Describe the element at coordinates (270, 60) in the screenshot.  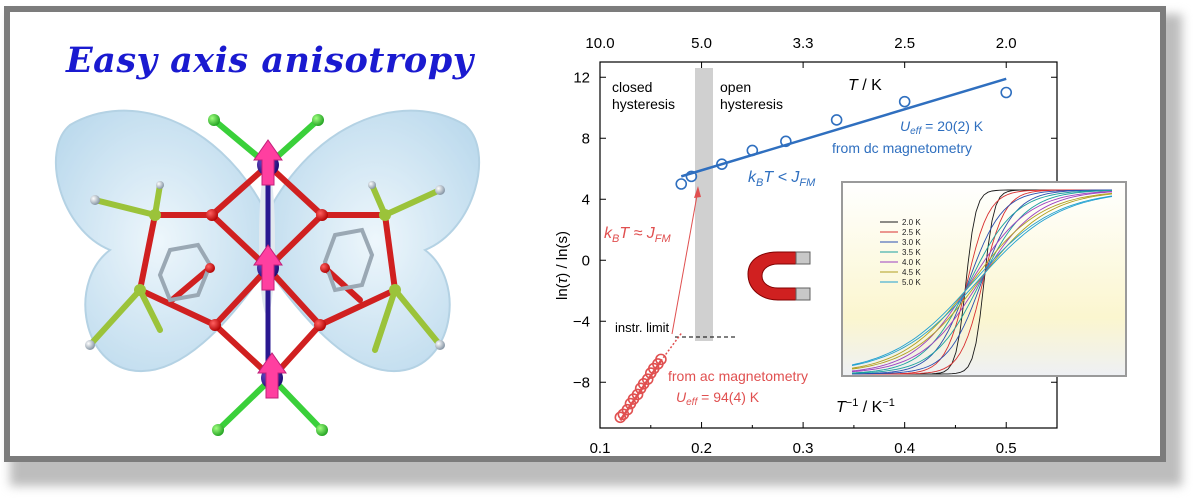
I see `figure-title: Easy axis anisotropy` at that location.